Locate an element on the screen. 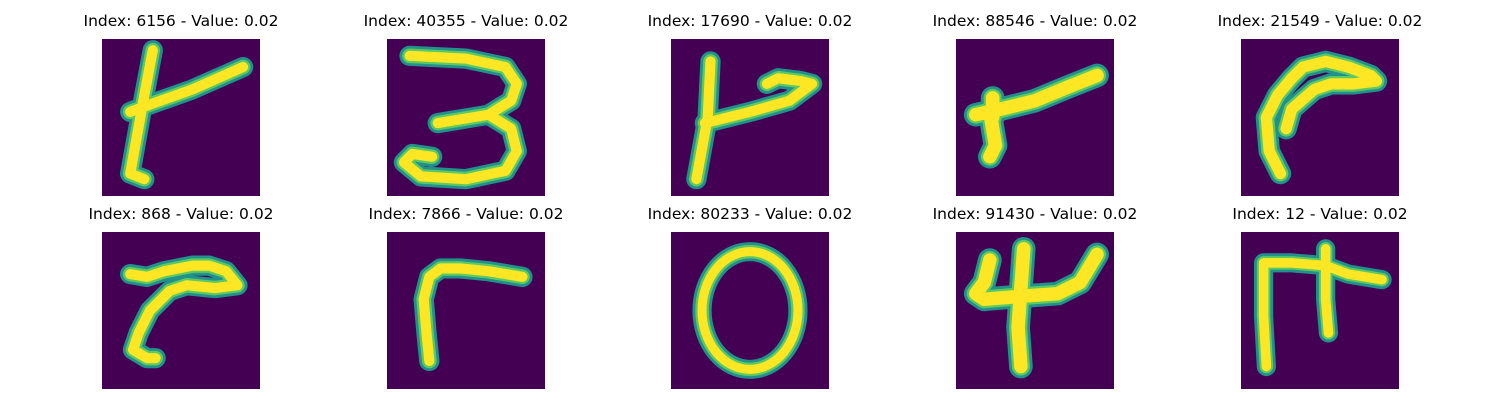 The image size is (1500, 400). panel-title: Index: 21549 - Value: 0.02 is located at coordinates (1320, 21).